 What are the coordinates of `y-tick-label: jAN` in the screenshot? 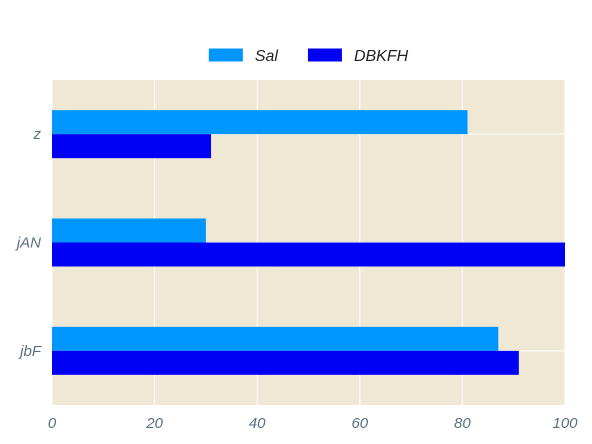 It's located at (28, 243).